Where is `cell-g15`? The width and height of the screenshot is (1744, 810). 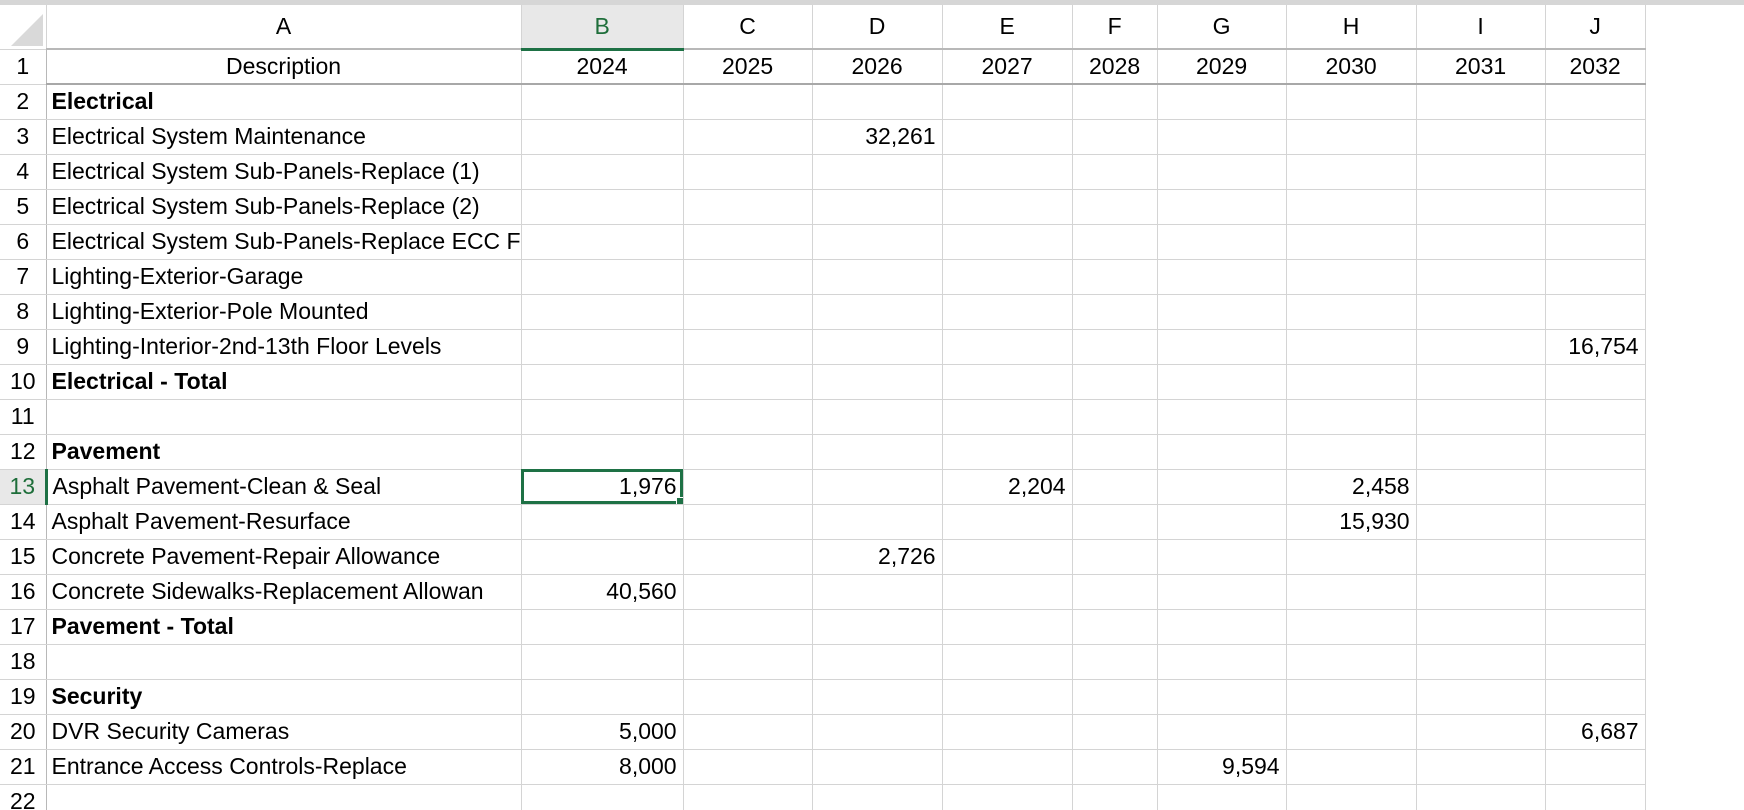
cell-g15 is located at coordinates (1222, 557).